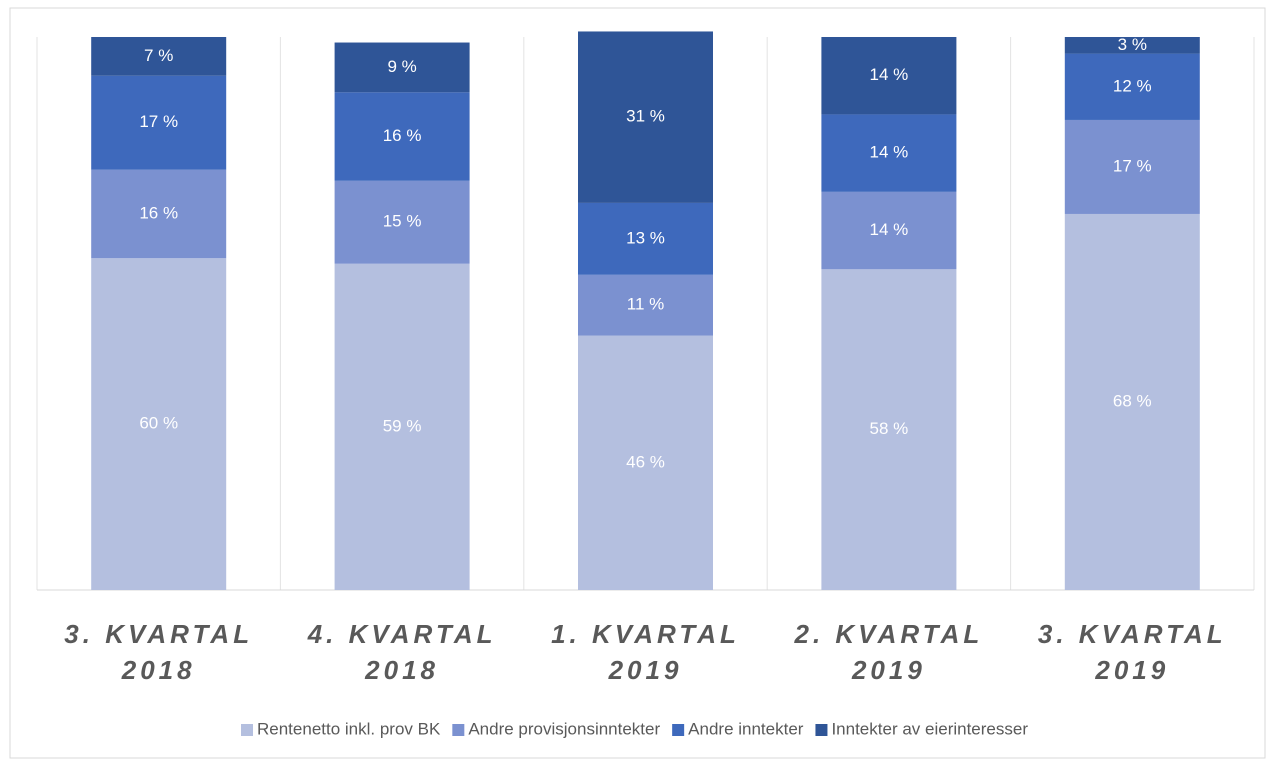  What do you see at coordinates (564, 728) in the screenshot?
I see `legend-label: Andre provisjonsinntekter` at bounding box center [564, 728].